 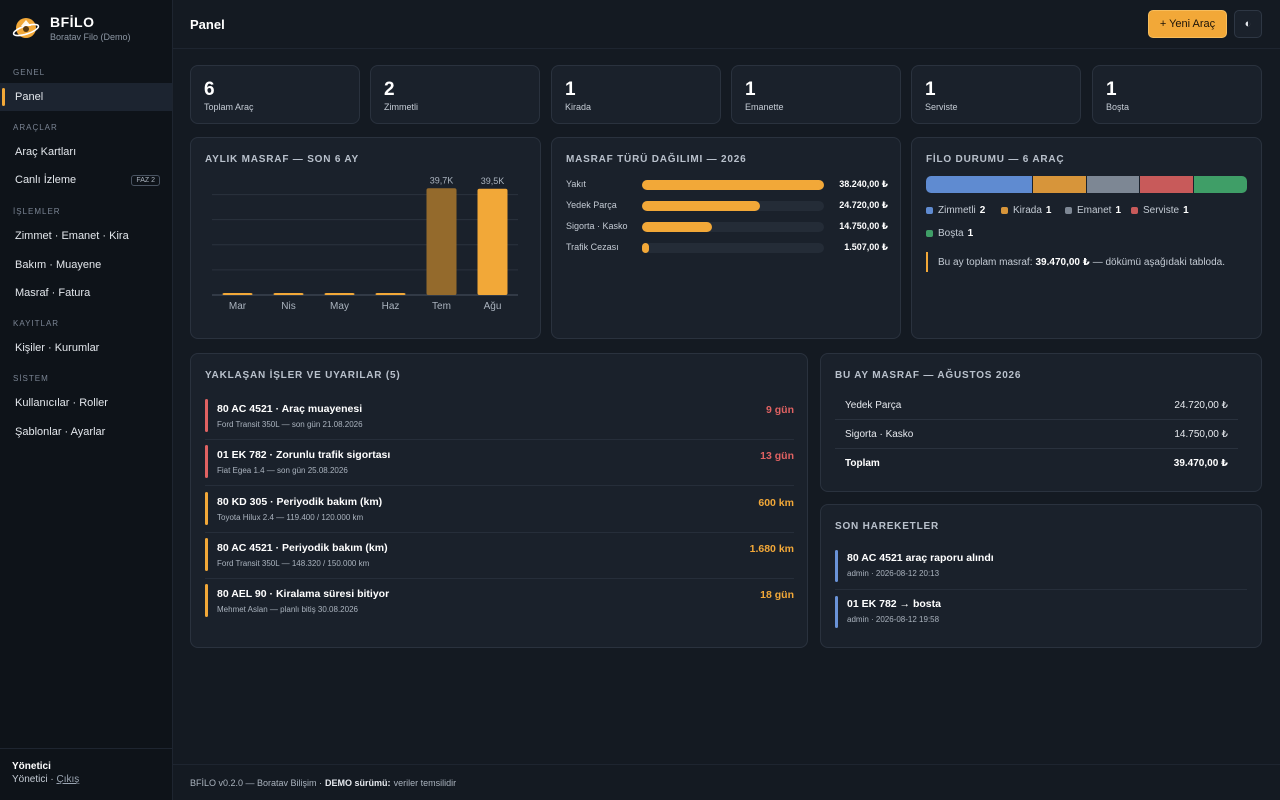 I want to click on card-title: FİLO DURUMU — 6 ARAÇ, so click(x=995, y=159).